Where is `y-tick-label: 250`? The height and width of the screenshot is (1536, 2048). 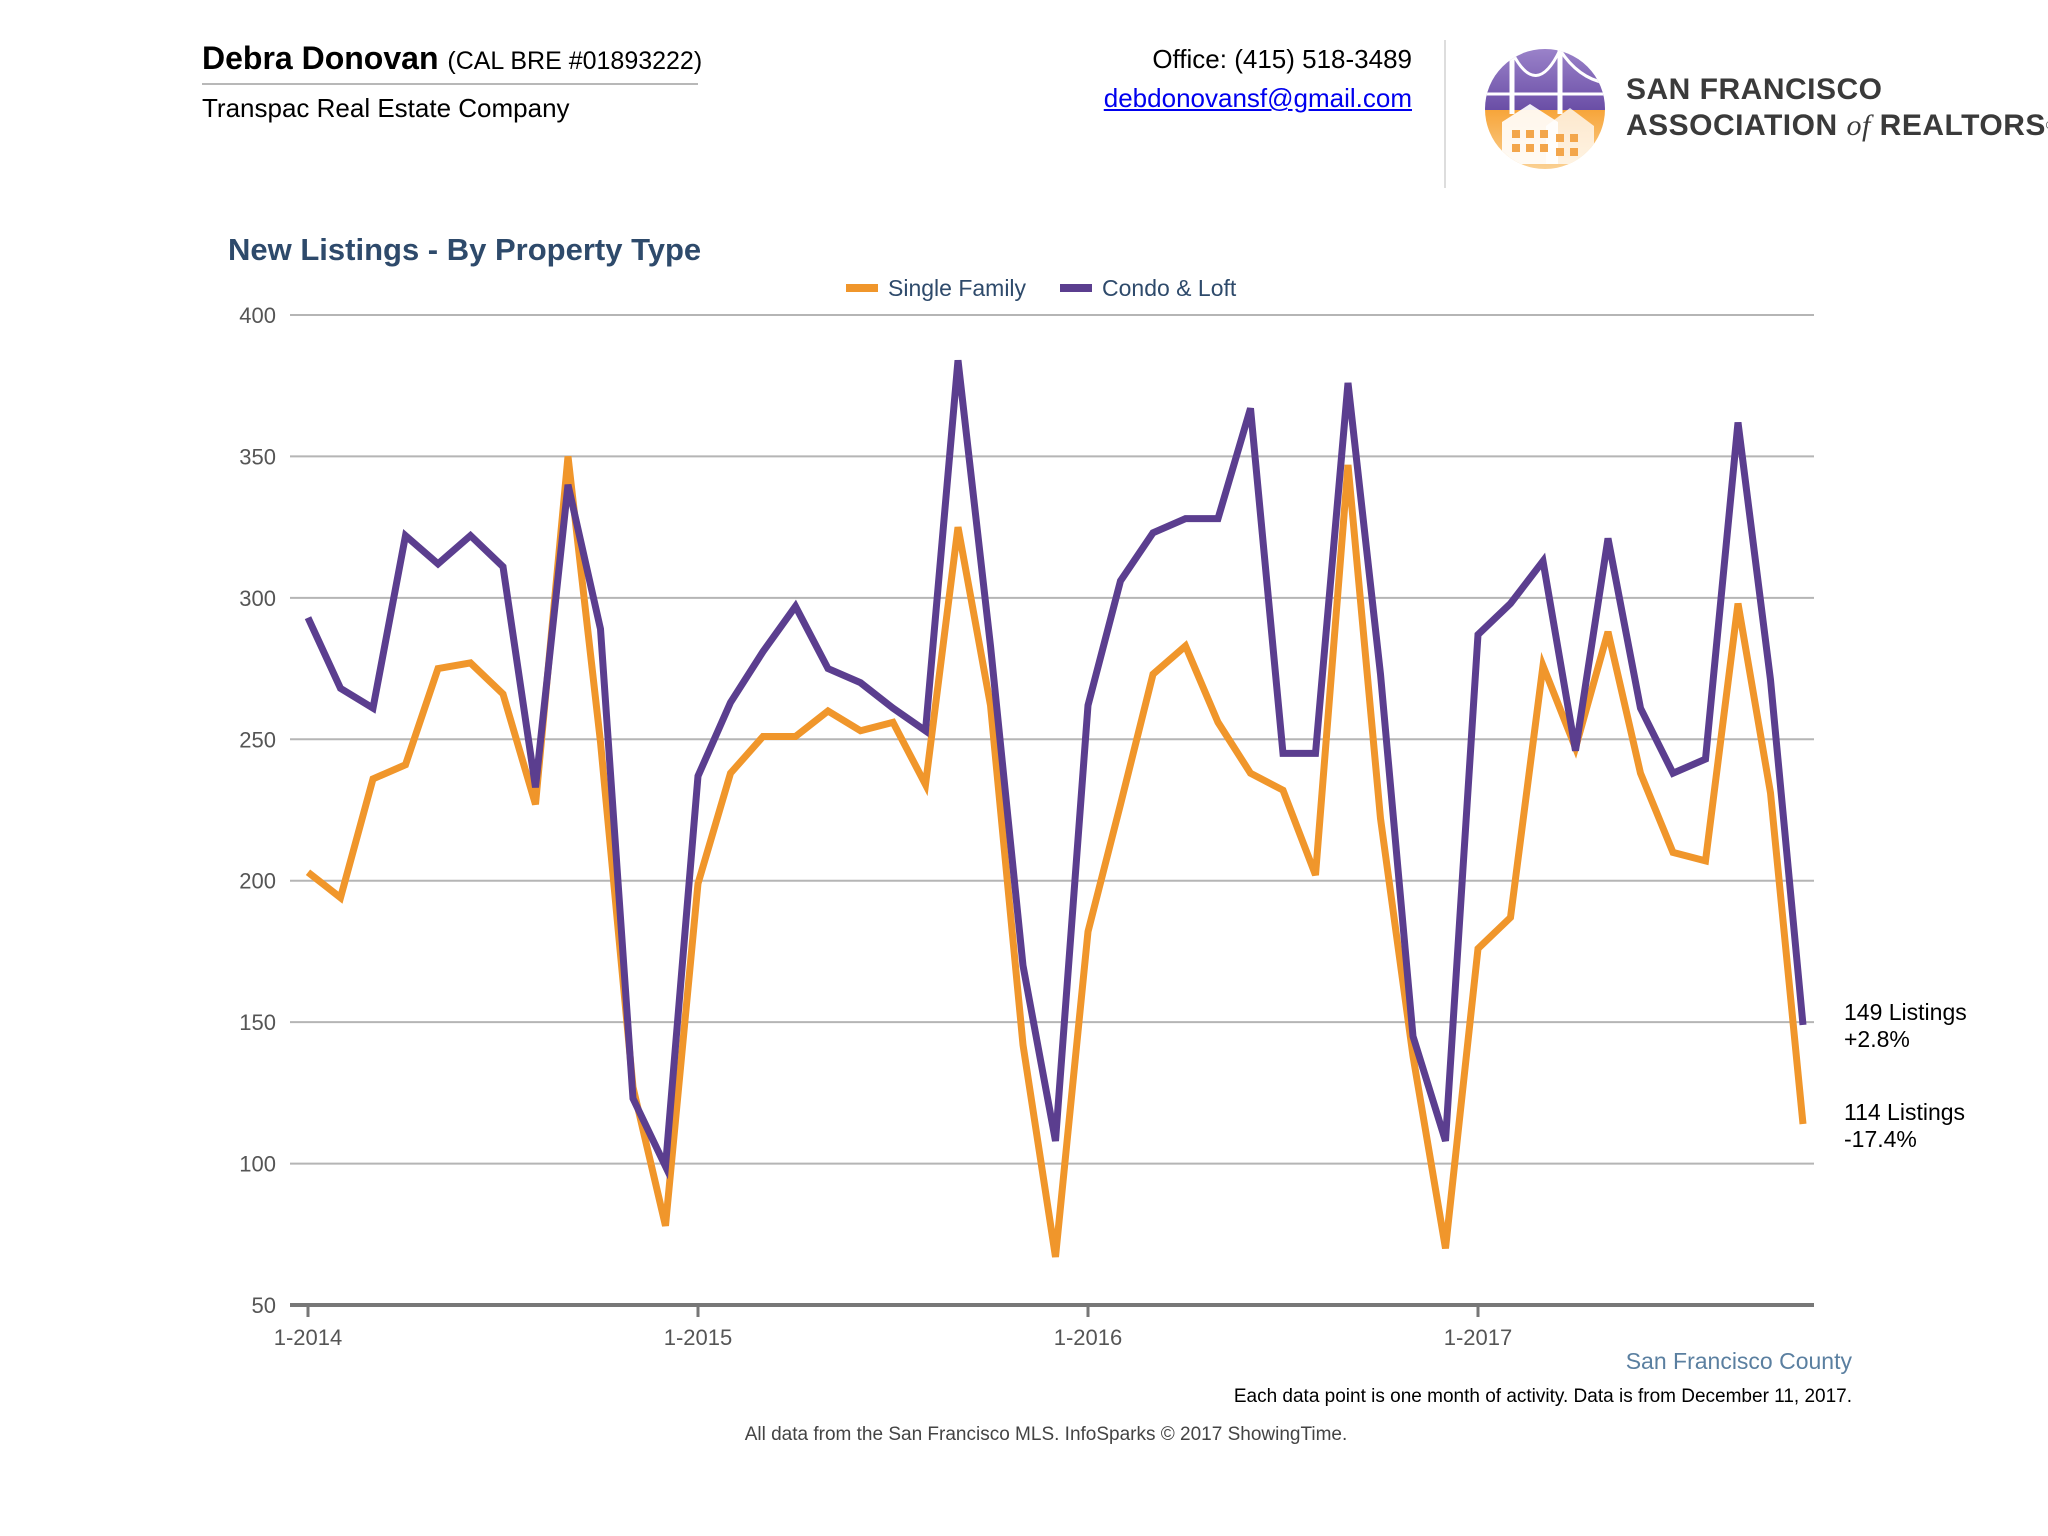
y-tick-label: 250 is located at coordinates (257, 739).